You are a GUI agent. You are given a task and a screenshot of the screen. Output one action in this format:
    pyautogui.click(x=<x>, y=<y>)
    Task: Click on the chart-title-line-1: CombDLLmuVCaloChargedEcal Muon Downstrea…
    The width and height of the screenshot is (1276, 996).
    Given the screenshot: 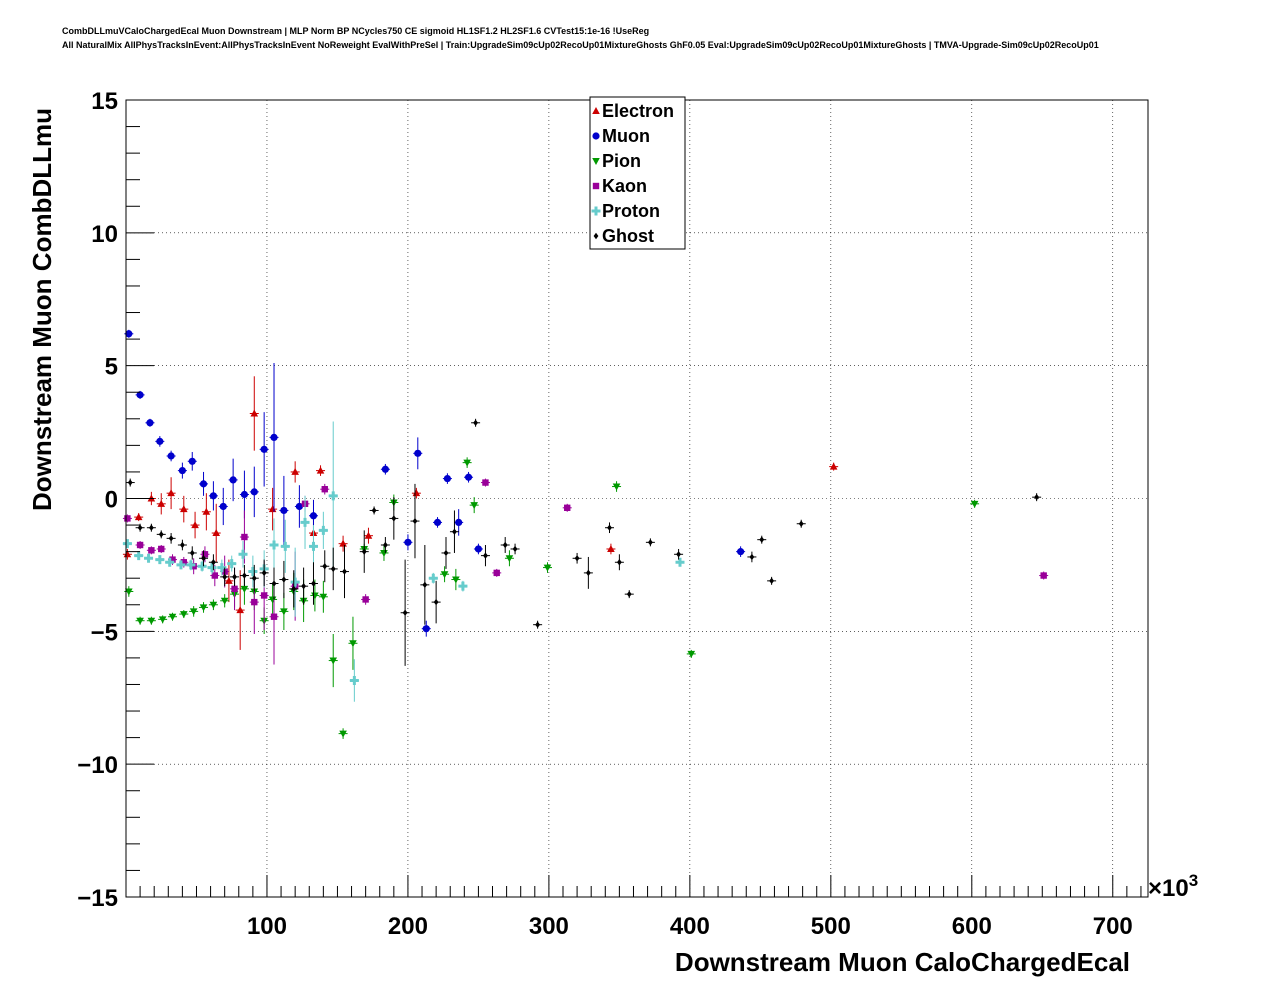 What is the action you would take?
    pyautogui.click(x=356, y=31)
    